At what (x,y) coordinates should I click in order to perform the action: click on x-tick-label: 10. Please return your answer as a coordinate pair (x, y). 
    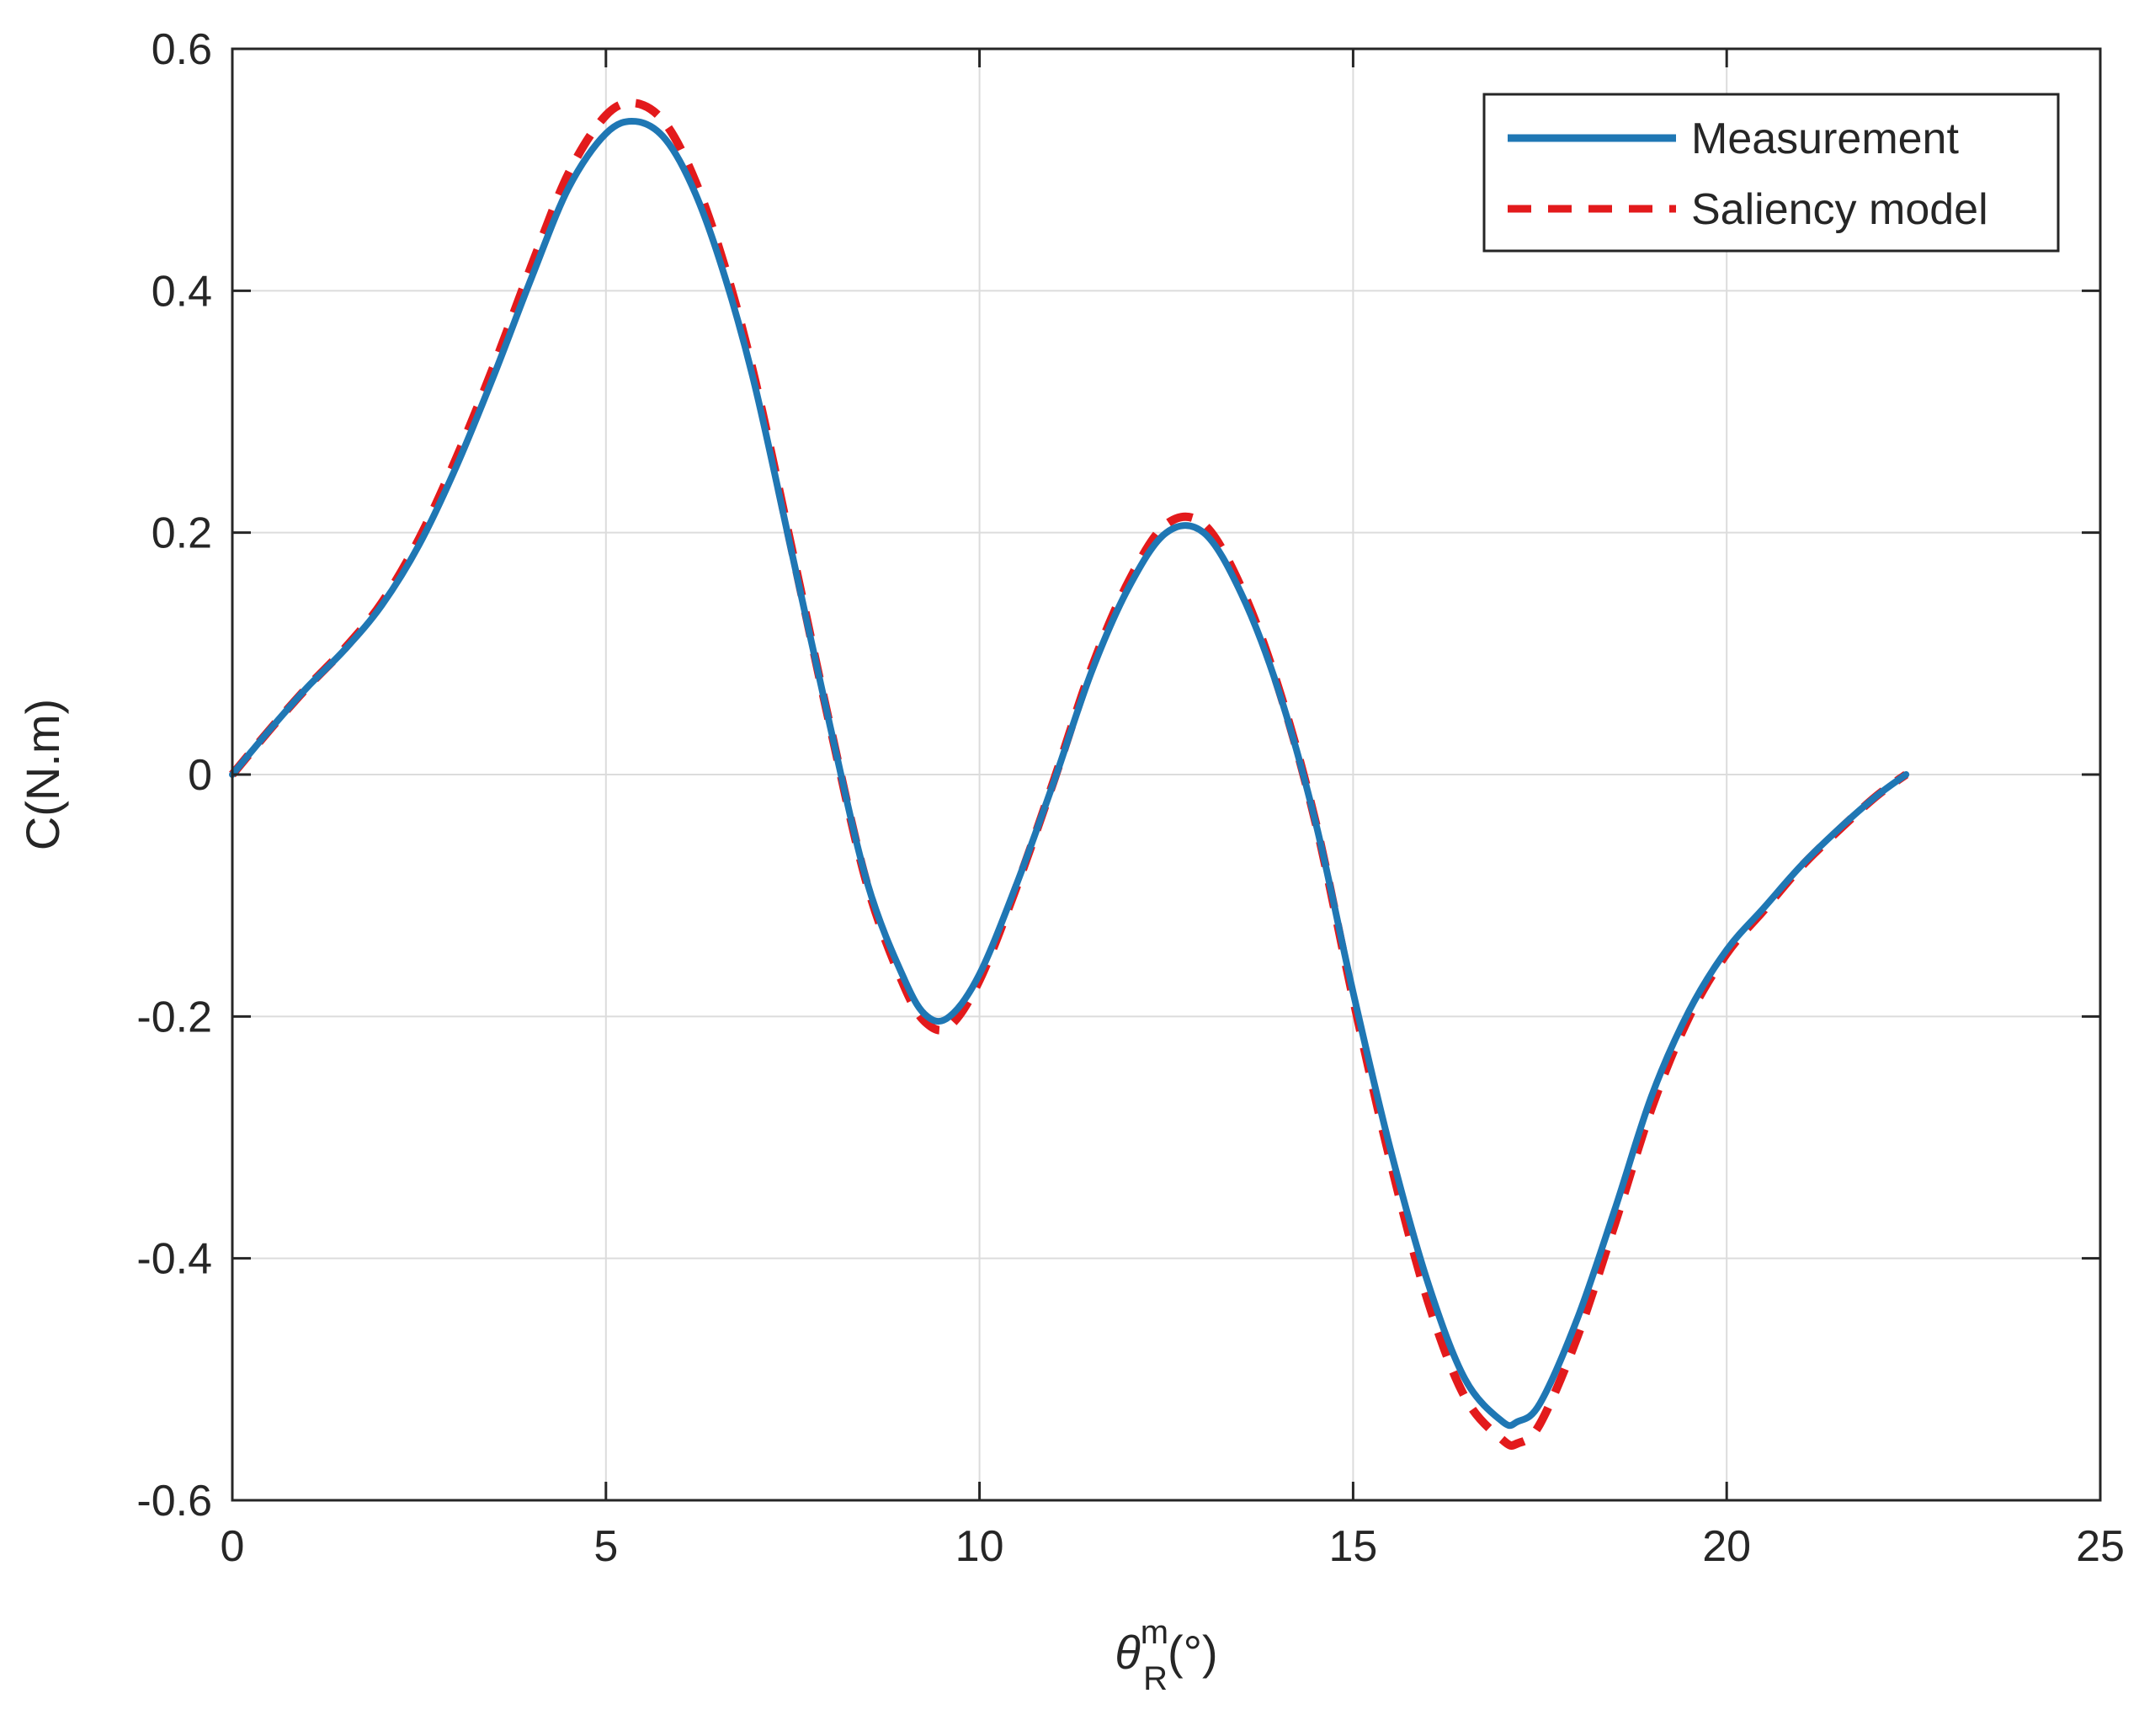
    Looking at the image, I should click on (979, 1546).